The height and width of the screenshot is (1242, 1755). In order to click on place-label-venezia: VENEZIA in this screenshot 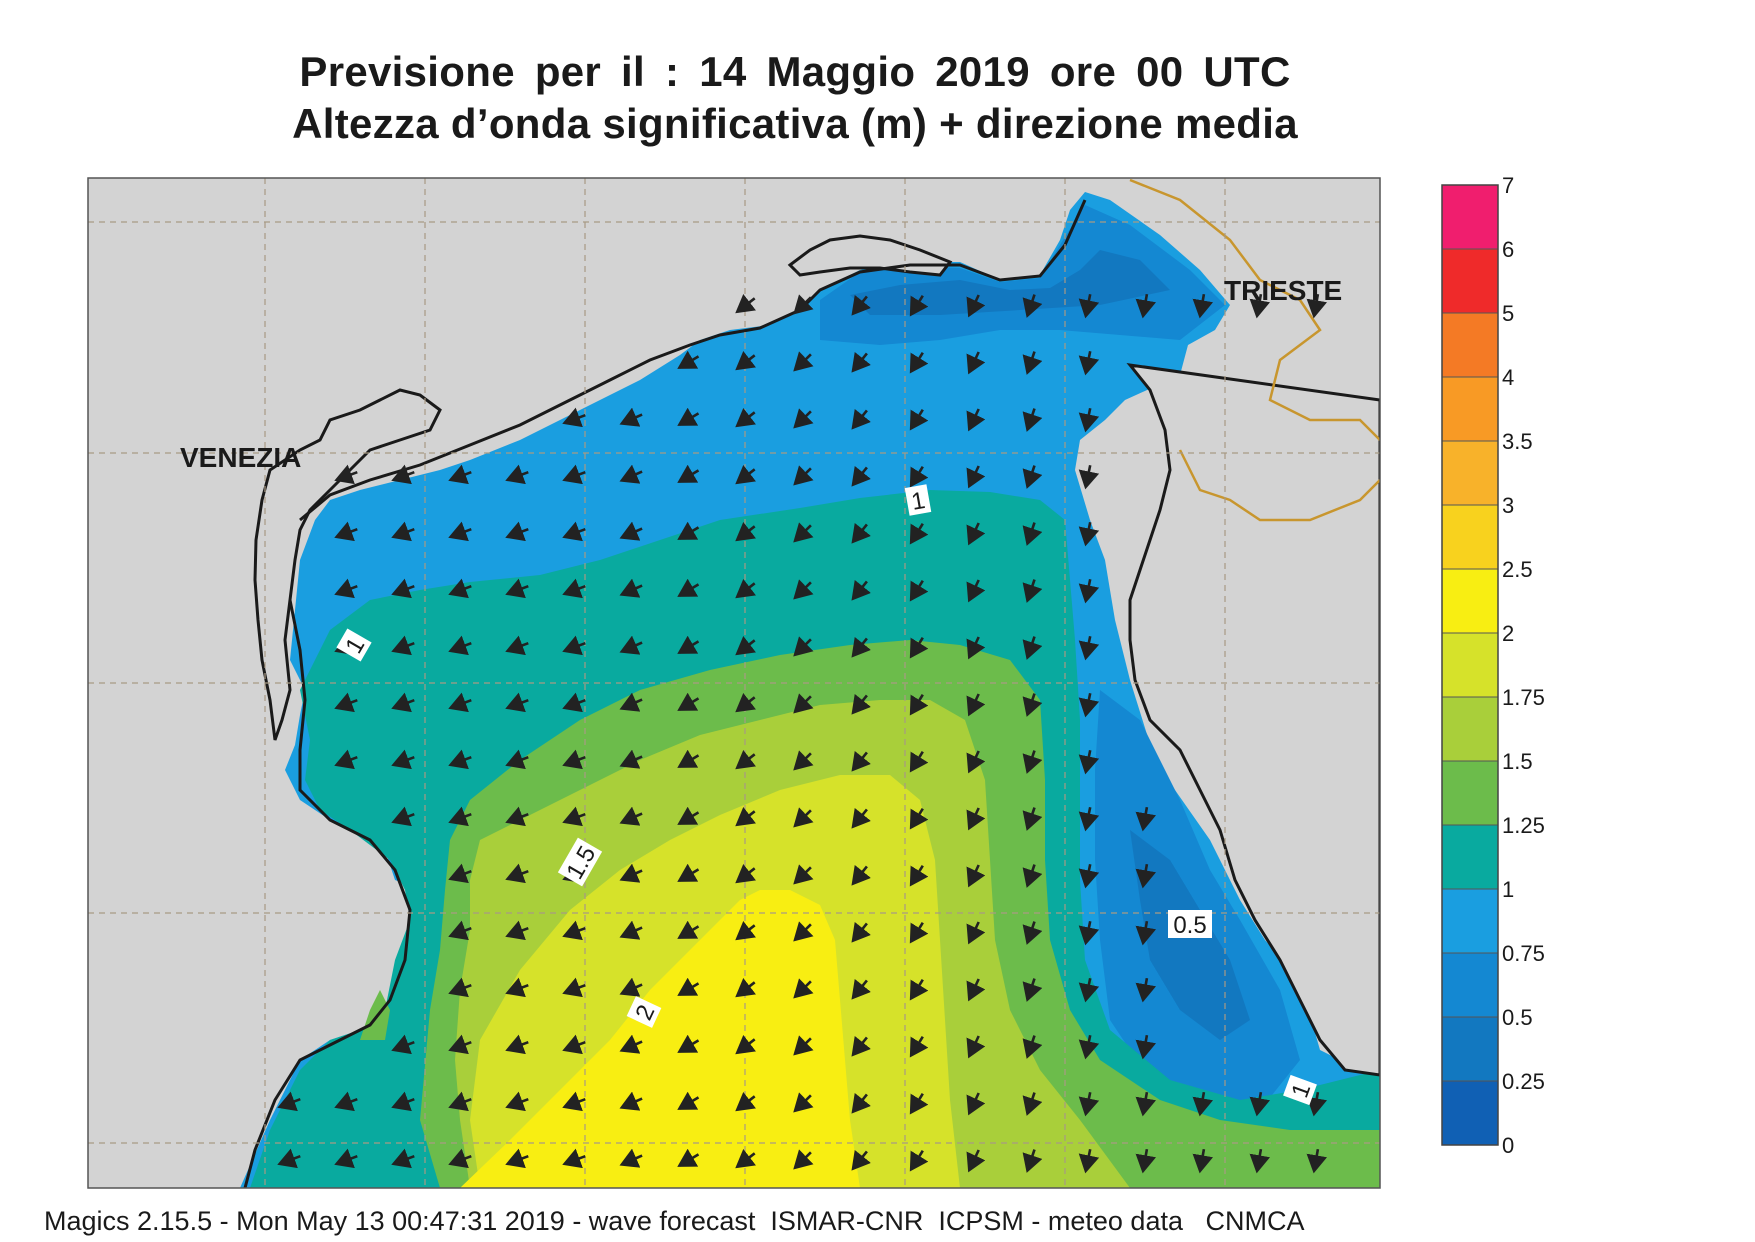, I will do `click(240, 457)`.